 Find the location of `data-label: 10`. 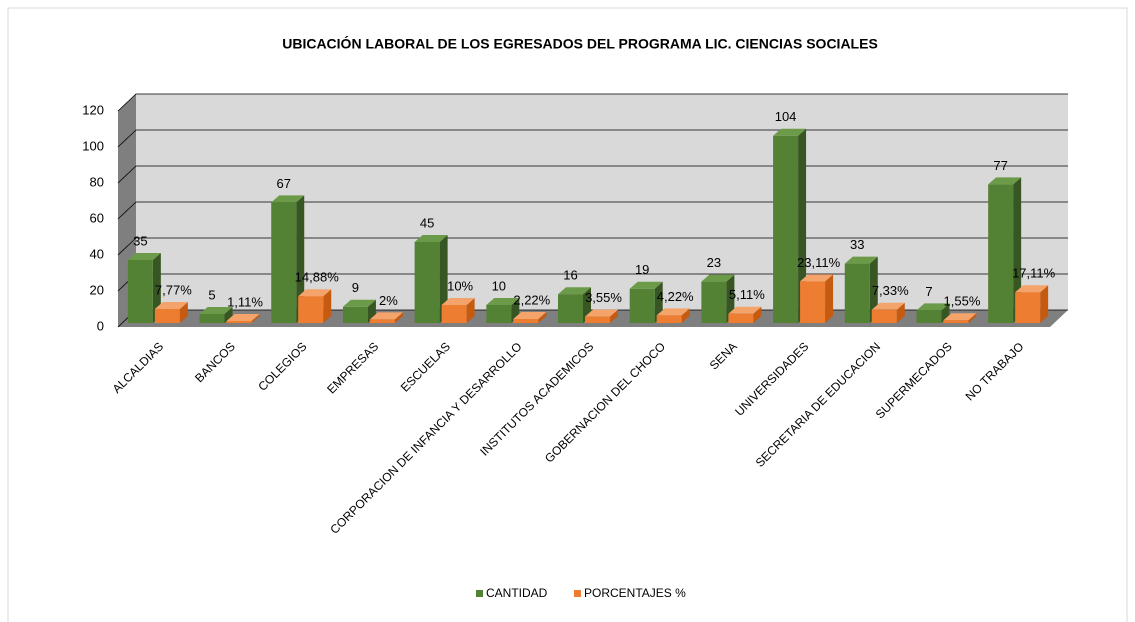

data-label: 10 is located at coordinates (499, 285).